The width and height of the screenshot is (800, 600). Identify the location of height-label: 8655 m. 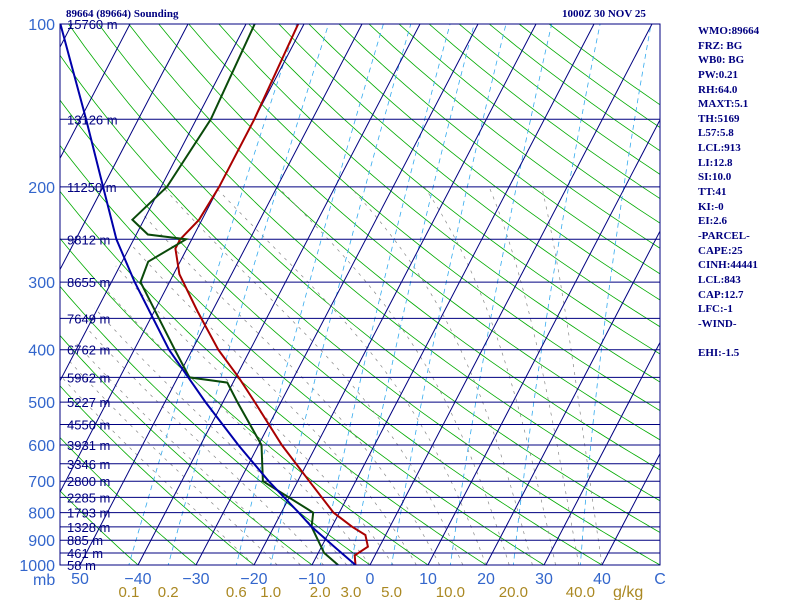
(88, 282).